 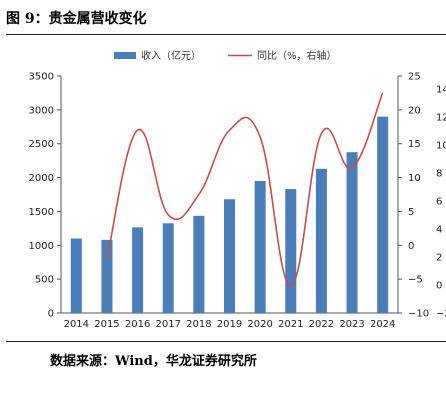 What do you see at coordinates (382, 324) in the screenshot?
I see `x-tick-label: 2024` at bounding box center [382, 324].